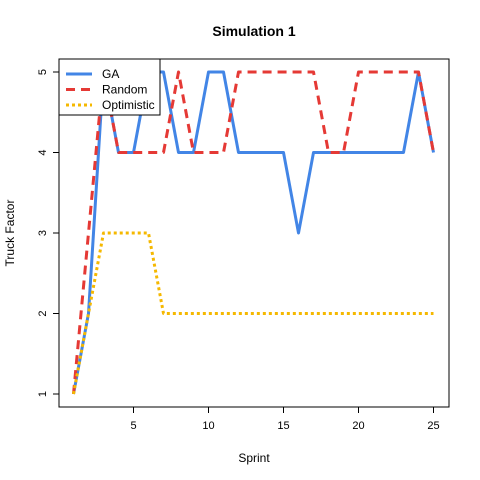 Image resolution: width=480 pixels, height=480 pixels. I want to click on y-tick-label: 1, so click(43, 394).